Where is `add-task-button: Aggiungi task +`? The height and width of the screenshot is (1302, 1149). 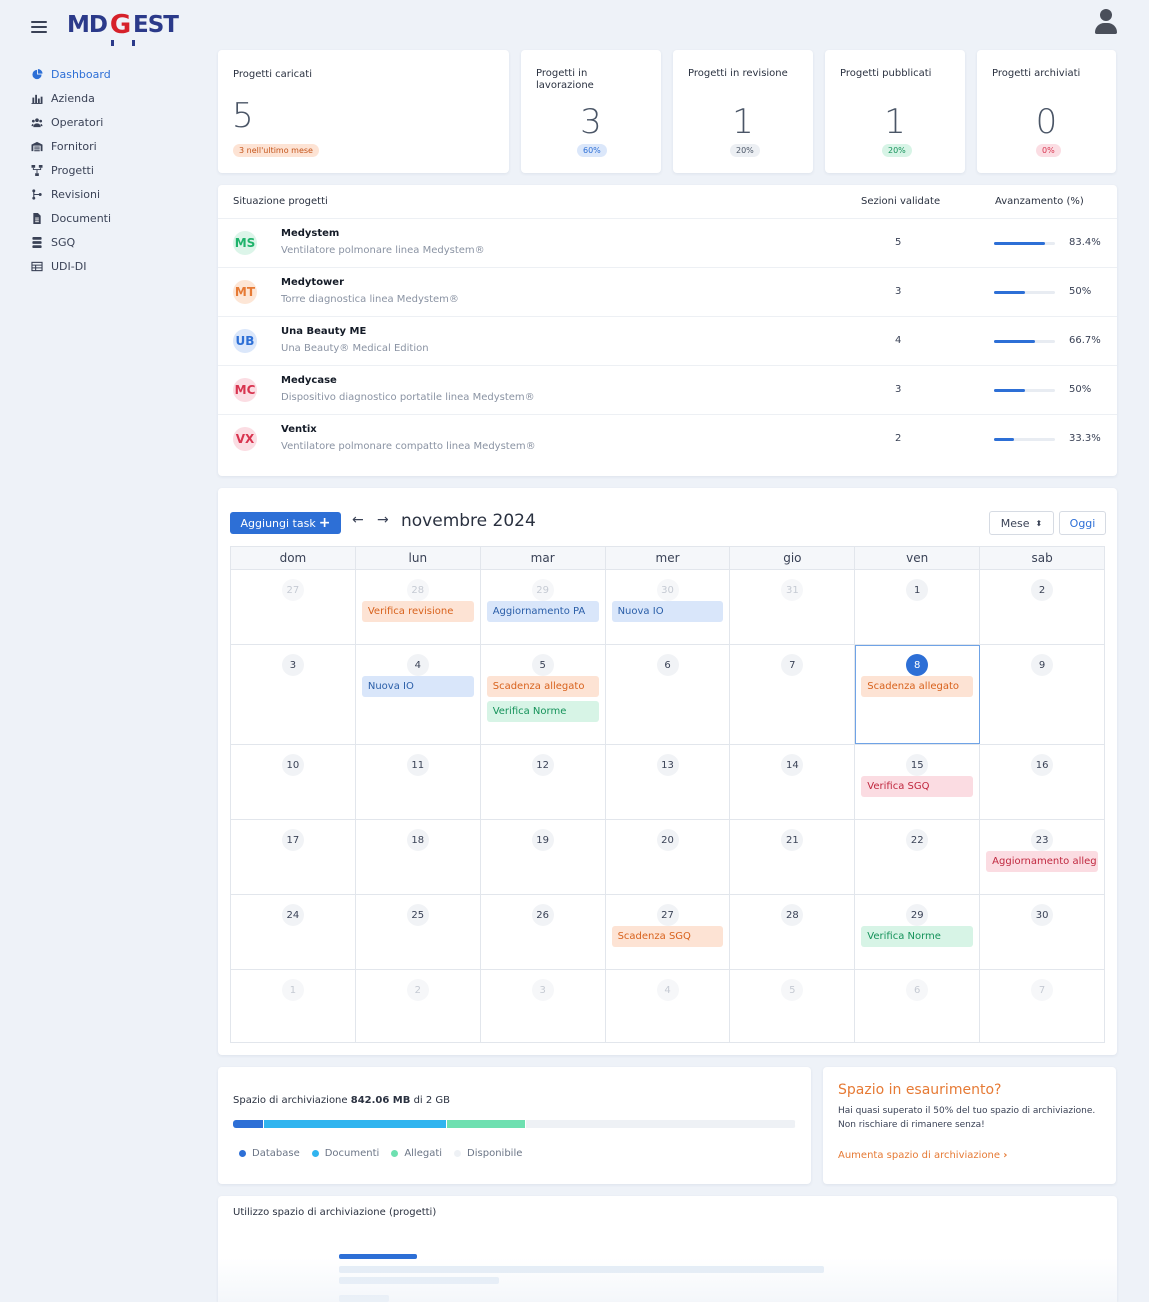 add-task-button: Aggiungi task + is located at coordinates (285, 523).